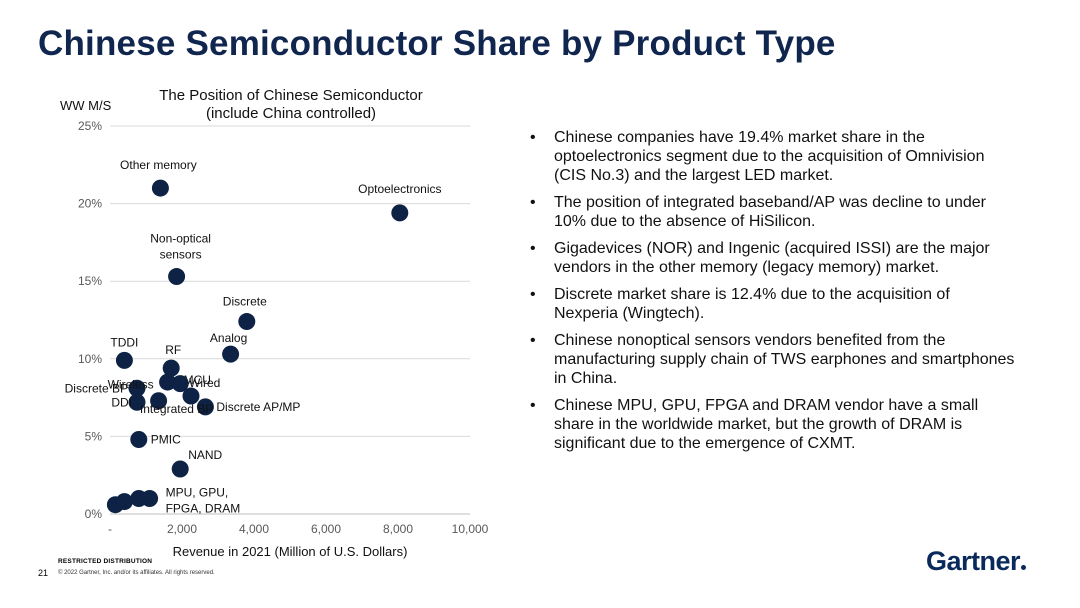 The width and height of the screenshot is (1080, 608). I want to click on data-label: Other memory, so click(158, 165).